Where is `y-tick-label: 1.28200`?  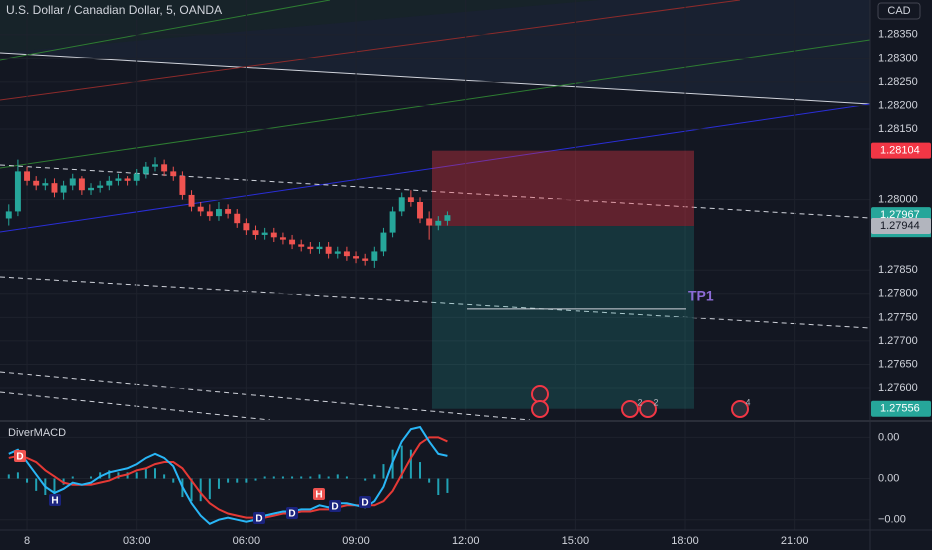
y-tick-label: 1.28200 is located at coordinates (898, 105).